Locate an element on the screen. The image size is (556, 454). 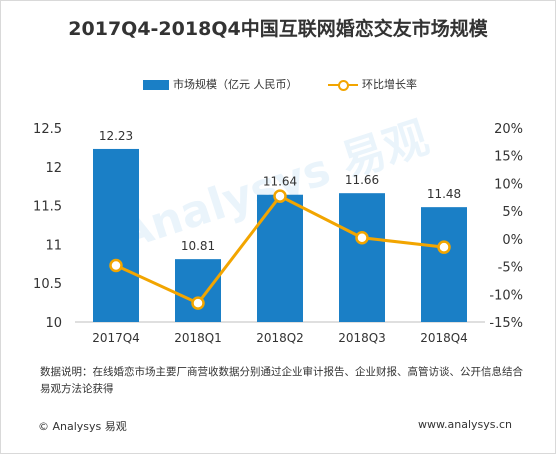
legend: 市场规模（亿元 人民币） 环比增长率 is located at coordinates (278, 85).